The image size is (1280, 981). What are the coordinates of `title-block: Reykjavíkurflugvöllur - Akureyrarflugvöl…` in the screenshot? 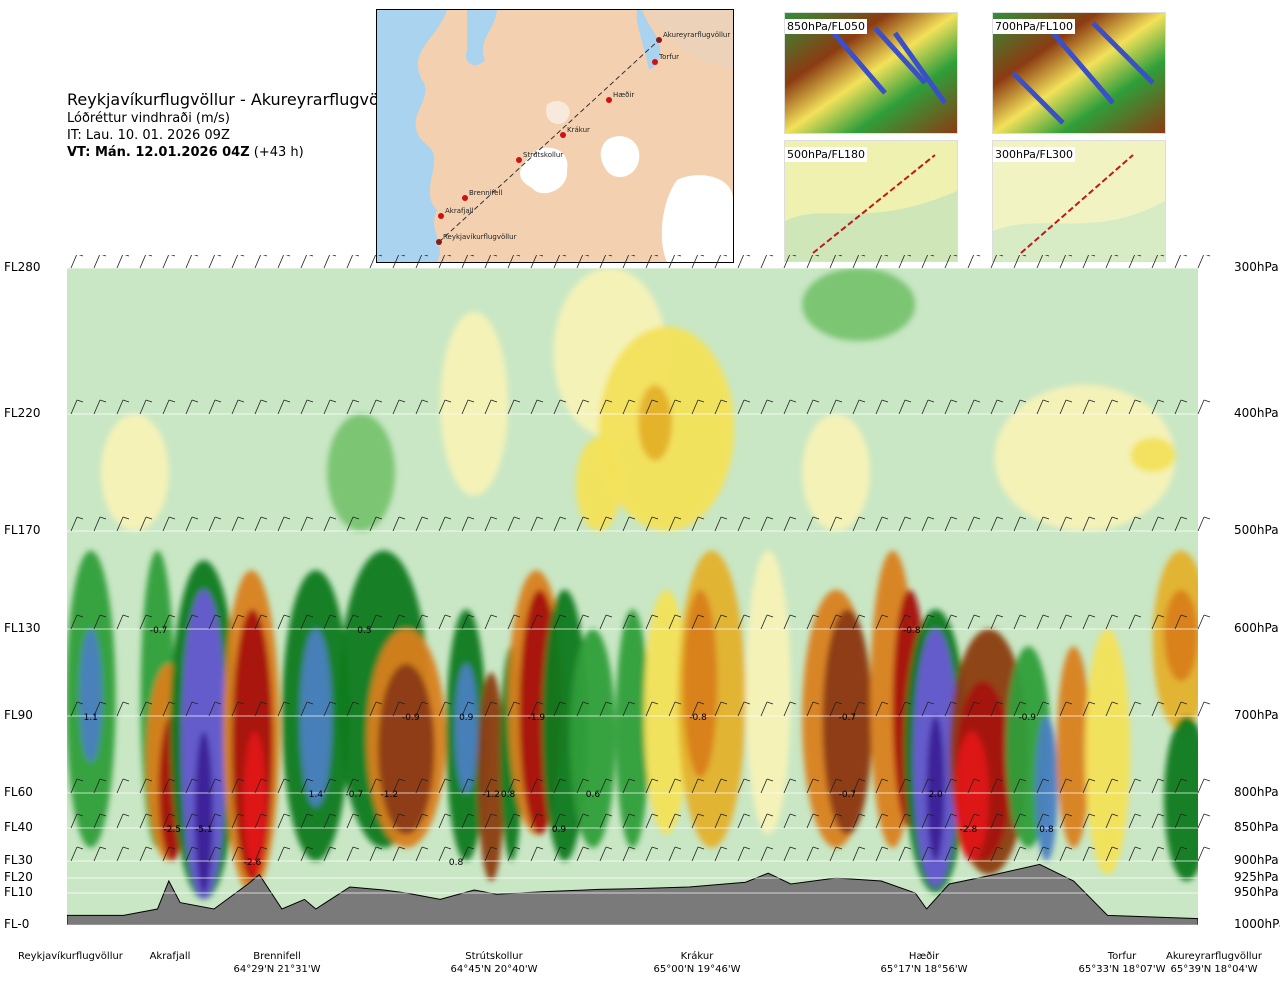 It's located at (235, 125).